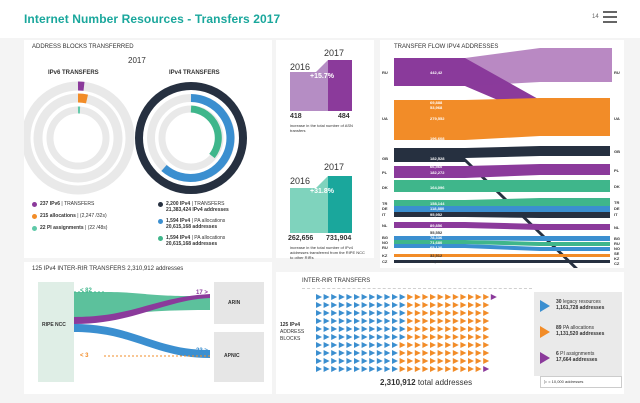  Describe the element at coordinates (610, 17) in the screenshot. I see `menu-icon` at that location.